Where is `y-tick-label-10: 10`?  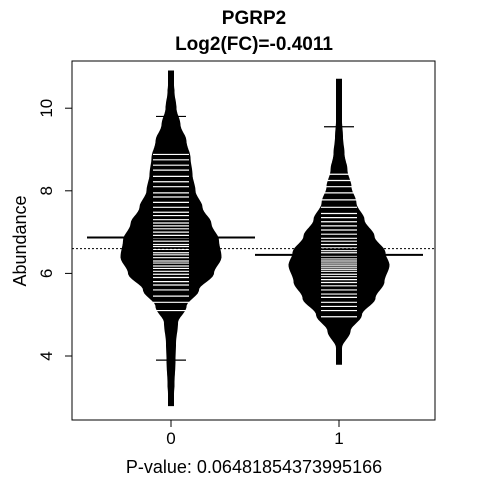
y-tick-label-10: 10 is located at coordinates (46, 108).